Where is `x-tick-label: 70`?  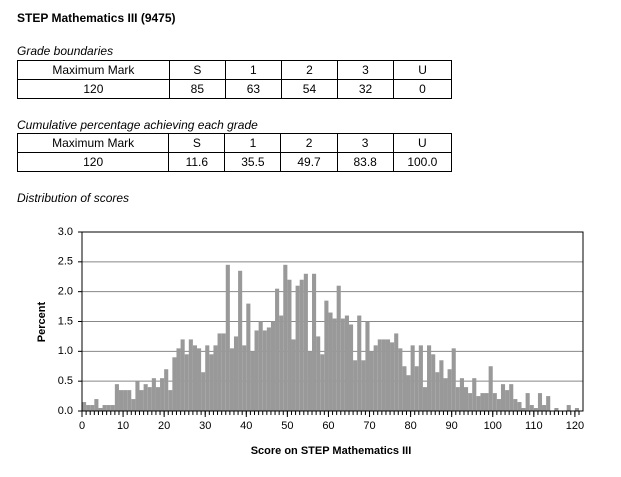
x-tick-label: 70 is located at coordinates (369, 426).